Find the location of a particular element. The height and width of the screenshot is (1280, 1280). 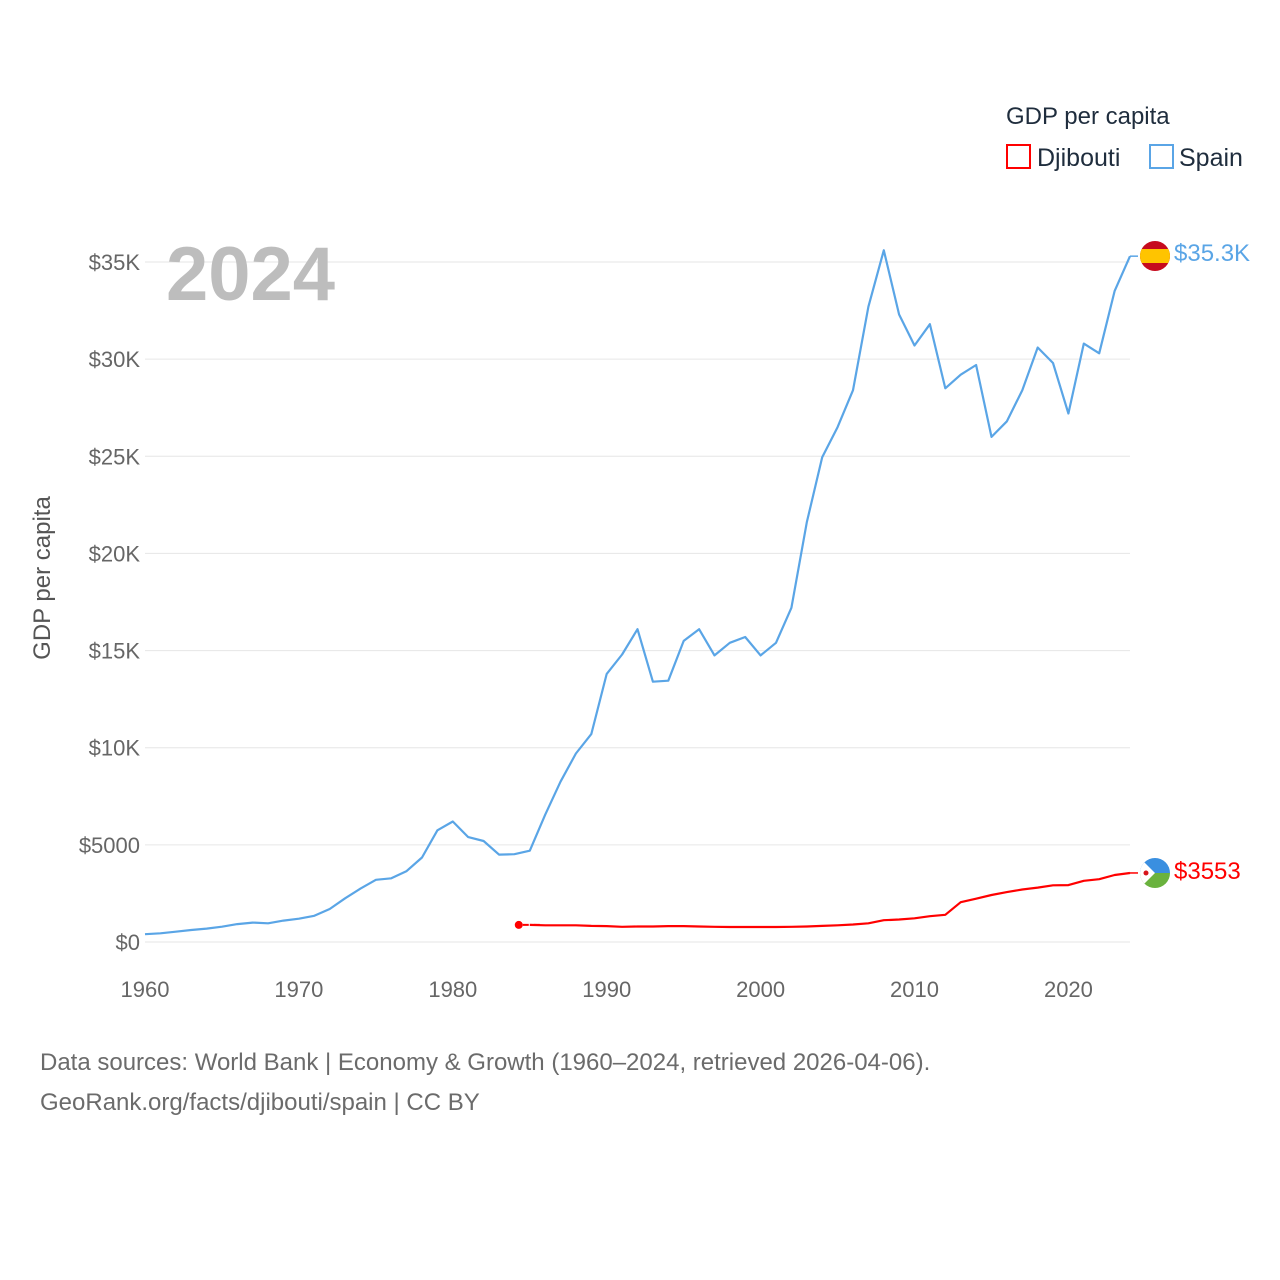

x-tick-label: 1970 is located at coordinates (298, 989).